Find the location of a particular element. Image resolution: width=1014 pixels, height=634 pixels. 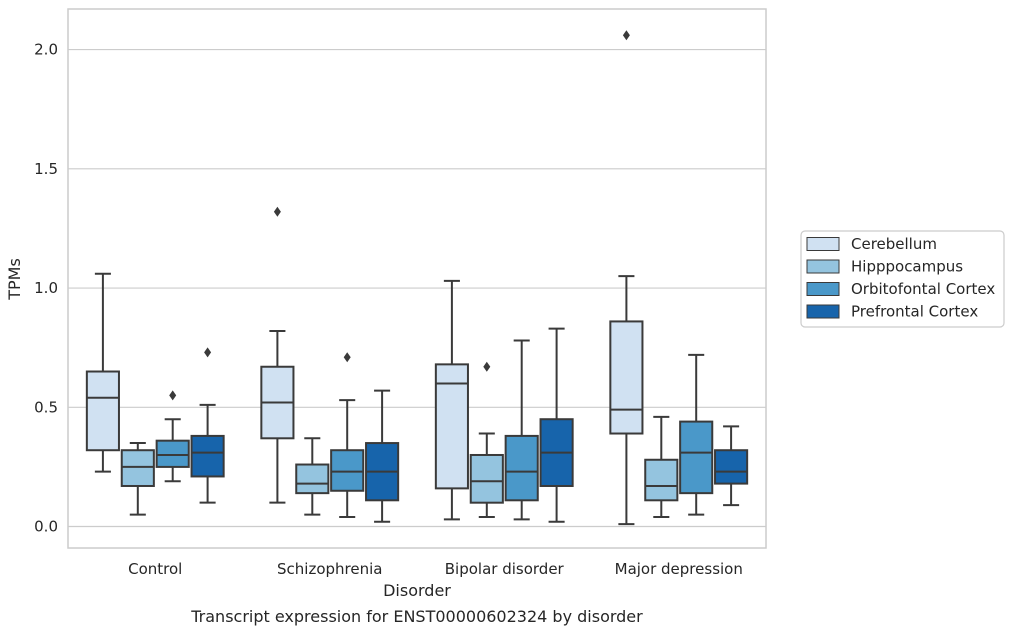

y-tick-label: 1.0 is located at coordinates (46, 288).